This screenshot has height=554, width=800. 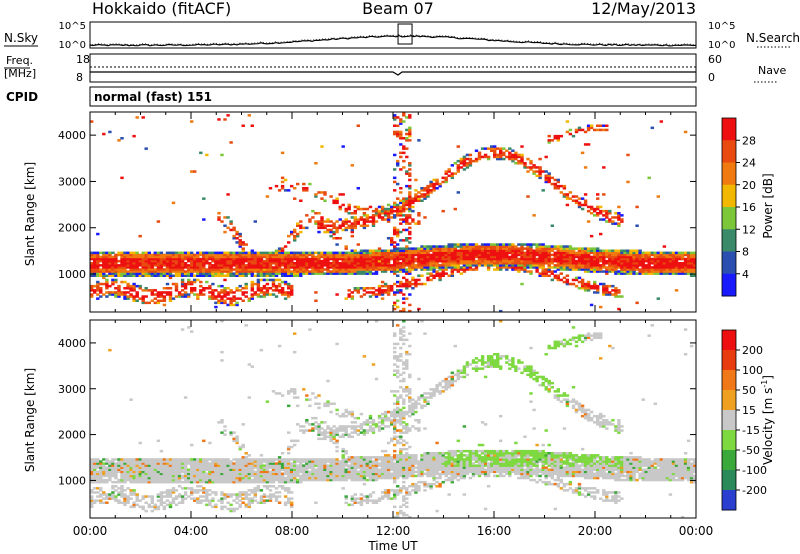 What do you see at coordinates (404, 259) in the screenshot?
I see `power-cell-1942` at bounding box center [404, 259].